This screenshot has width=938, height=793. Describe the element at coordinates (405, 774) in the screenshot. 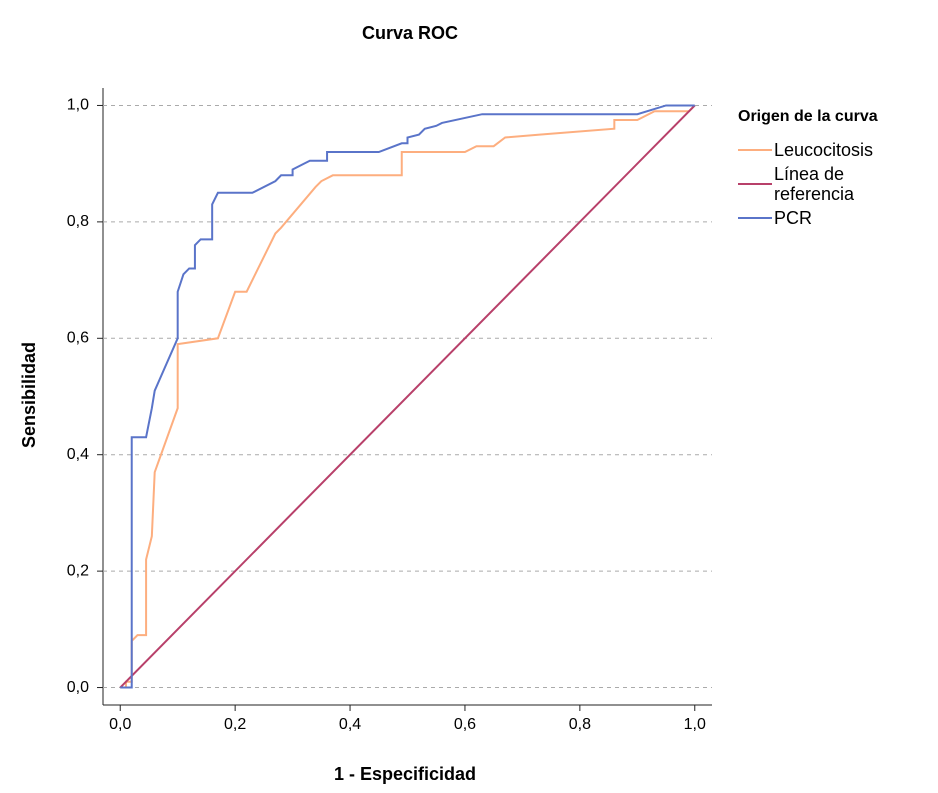

I see `x-axis-label: 1 - Especificidad` at that location.